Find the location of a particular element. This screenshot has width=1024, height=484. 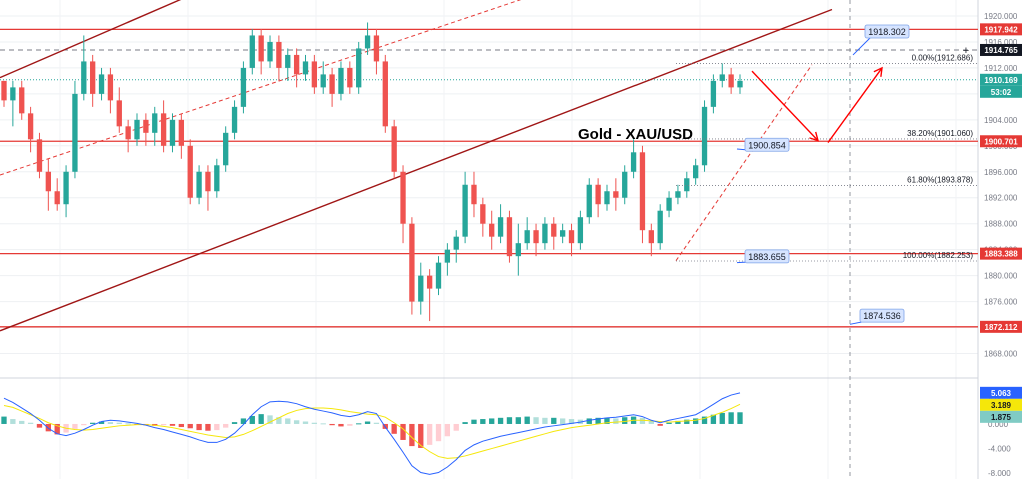

fib-level-label: 61.80%(1893.878) is located at coordinates (940, 180).